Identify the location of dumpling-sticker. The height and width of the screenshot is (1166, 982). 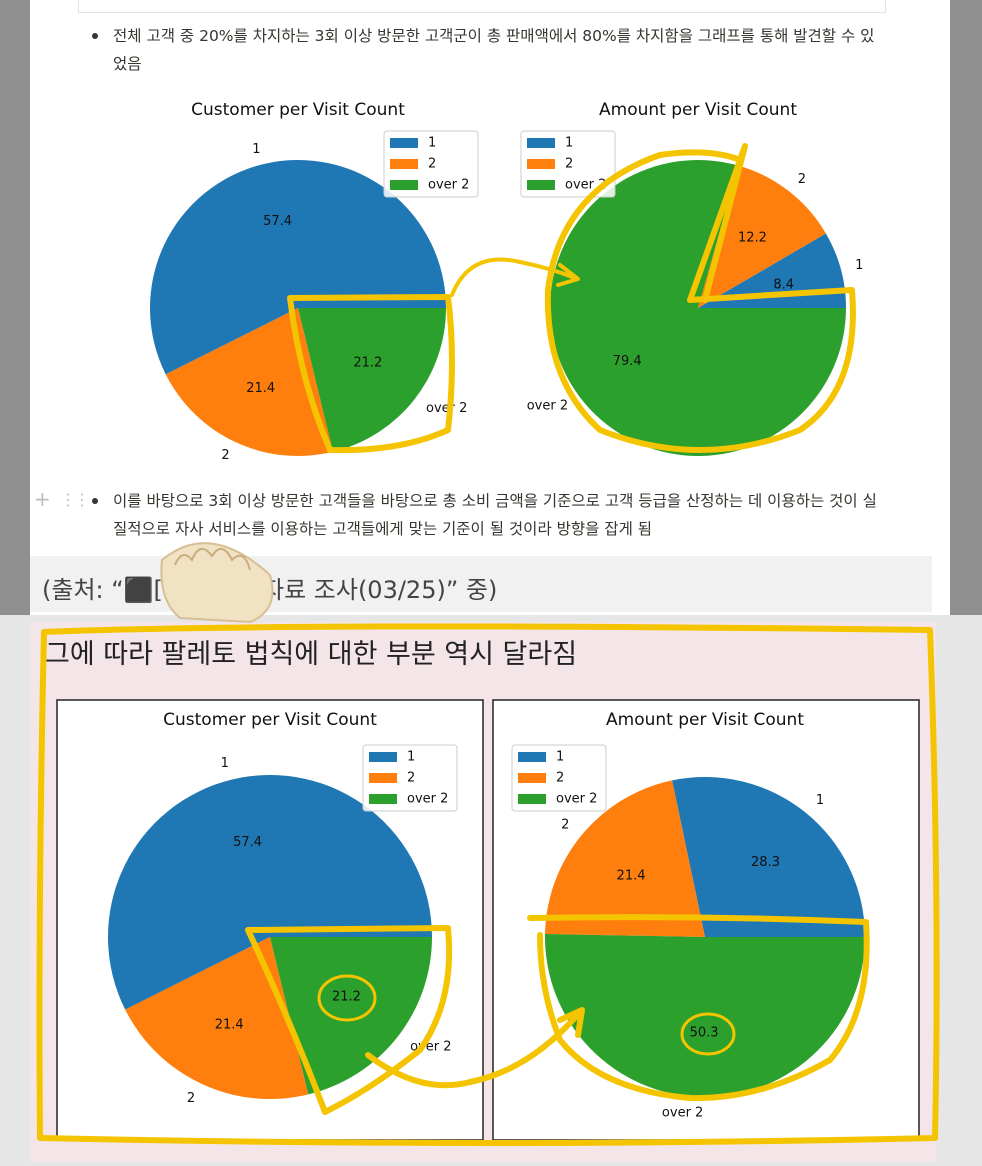
(217, 583).